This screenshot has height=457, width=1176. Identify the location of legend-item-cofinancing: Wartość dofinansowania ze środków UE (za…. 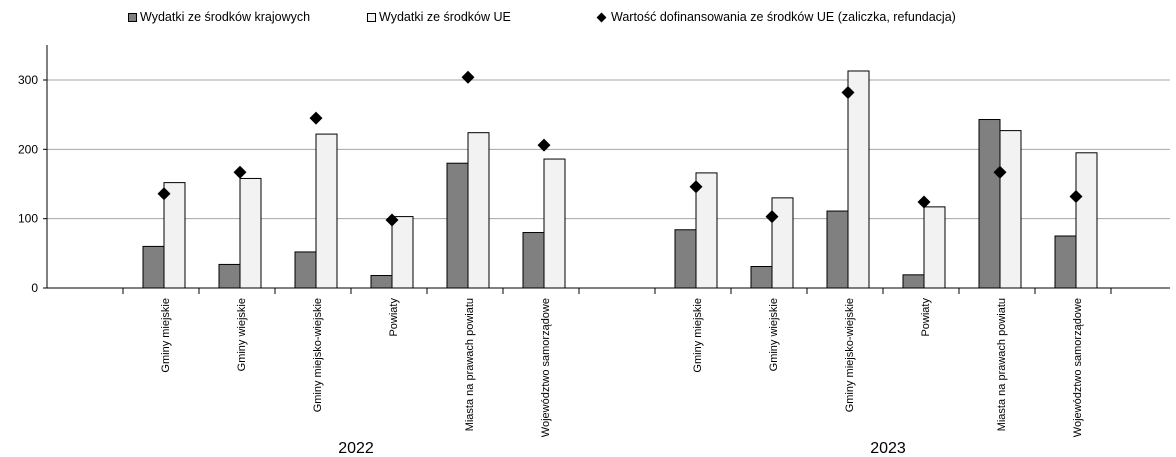
(776, 17).